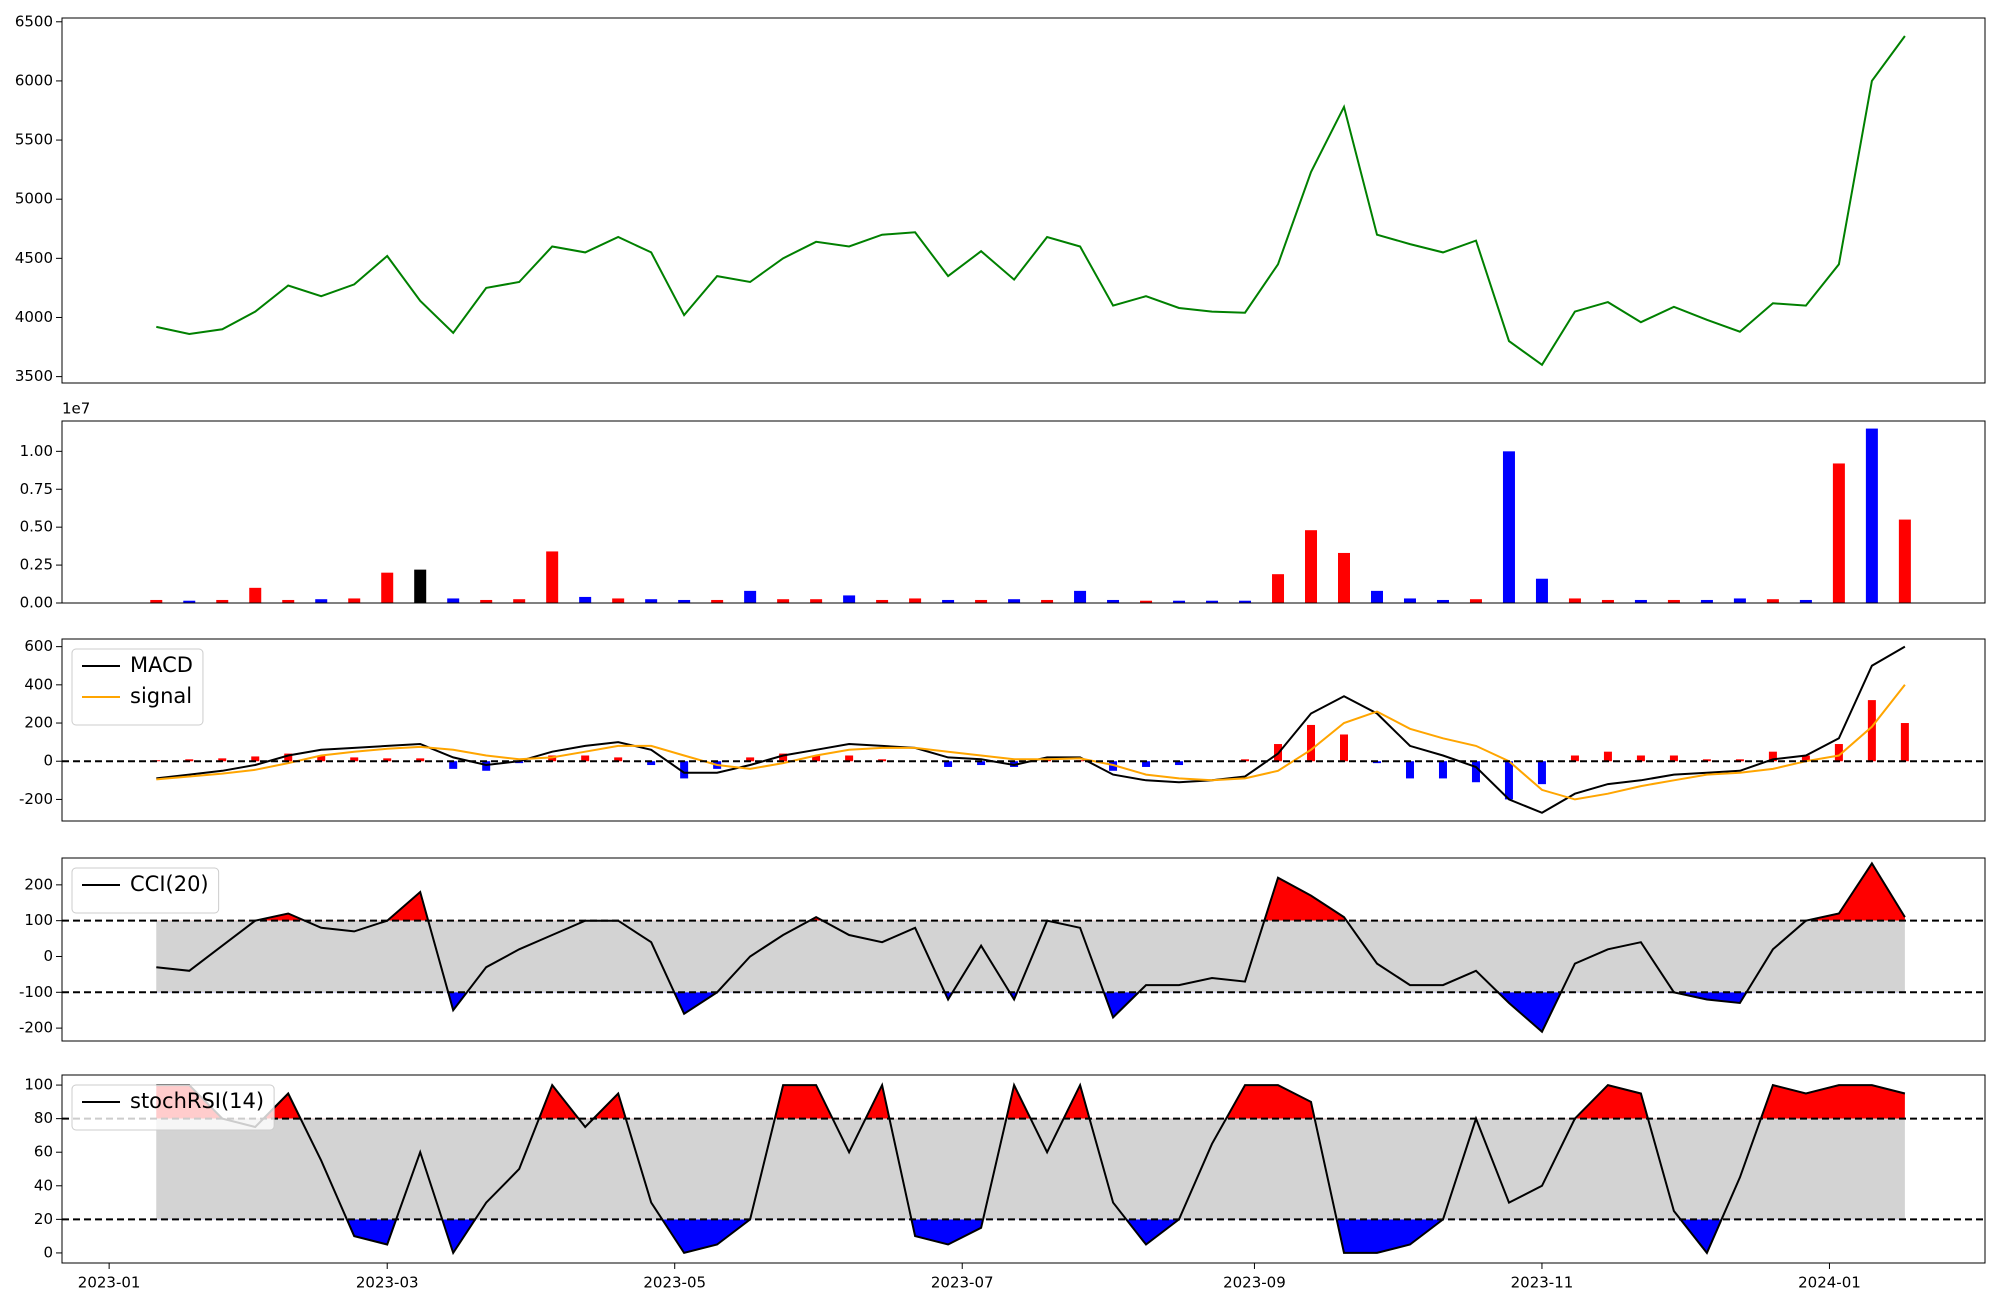 The image size is (2000, 1300). I want to click on y-tick-label: 0.25, so click(36, 565).